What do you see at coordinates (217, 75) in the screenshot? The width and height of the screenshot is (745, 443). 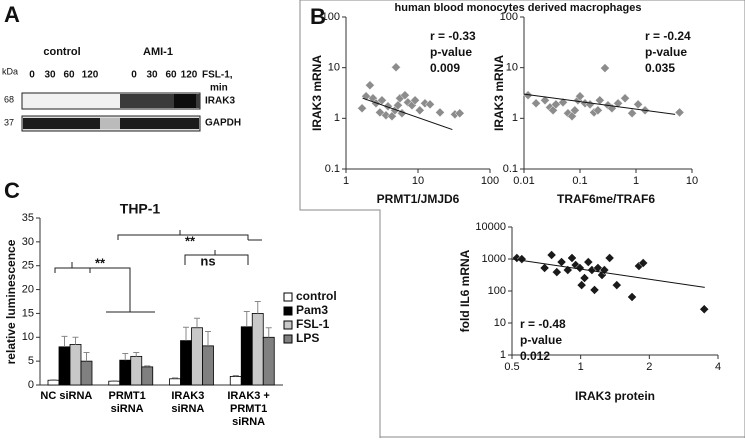 I see `time-label: FSL-1,` at bounding box center [217, 75].